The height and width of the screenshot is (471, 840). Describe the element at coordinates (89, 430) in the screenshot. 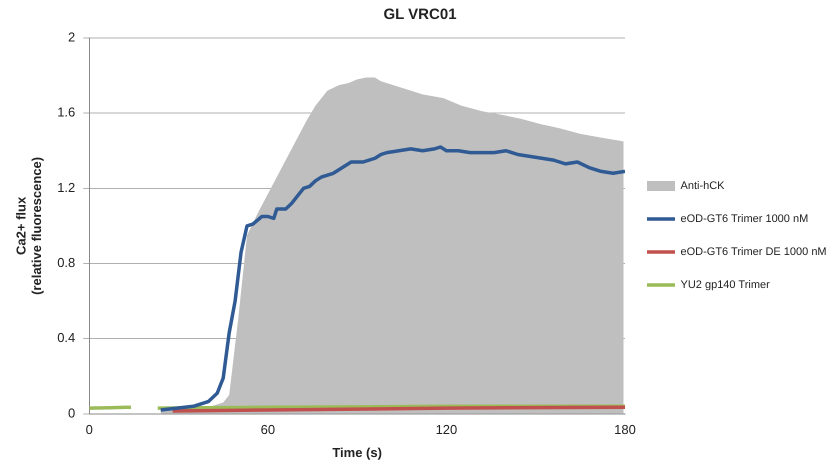

I see `x-tick-label: 0` at that location.